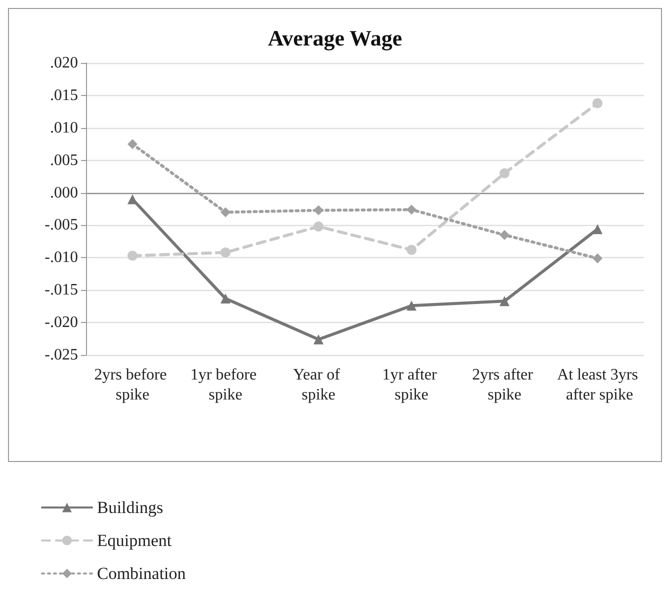 The image size is (670, 603). Describe the element at coordinates (318, 385) in the screenshot. I see `x-tick-label: Year of spike` at that location.